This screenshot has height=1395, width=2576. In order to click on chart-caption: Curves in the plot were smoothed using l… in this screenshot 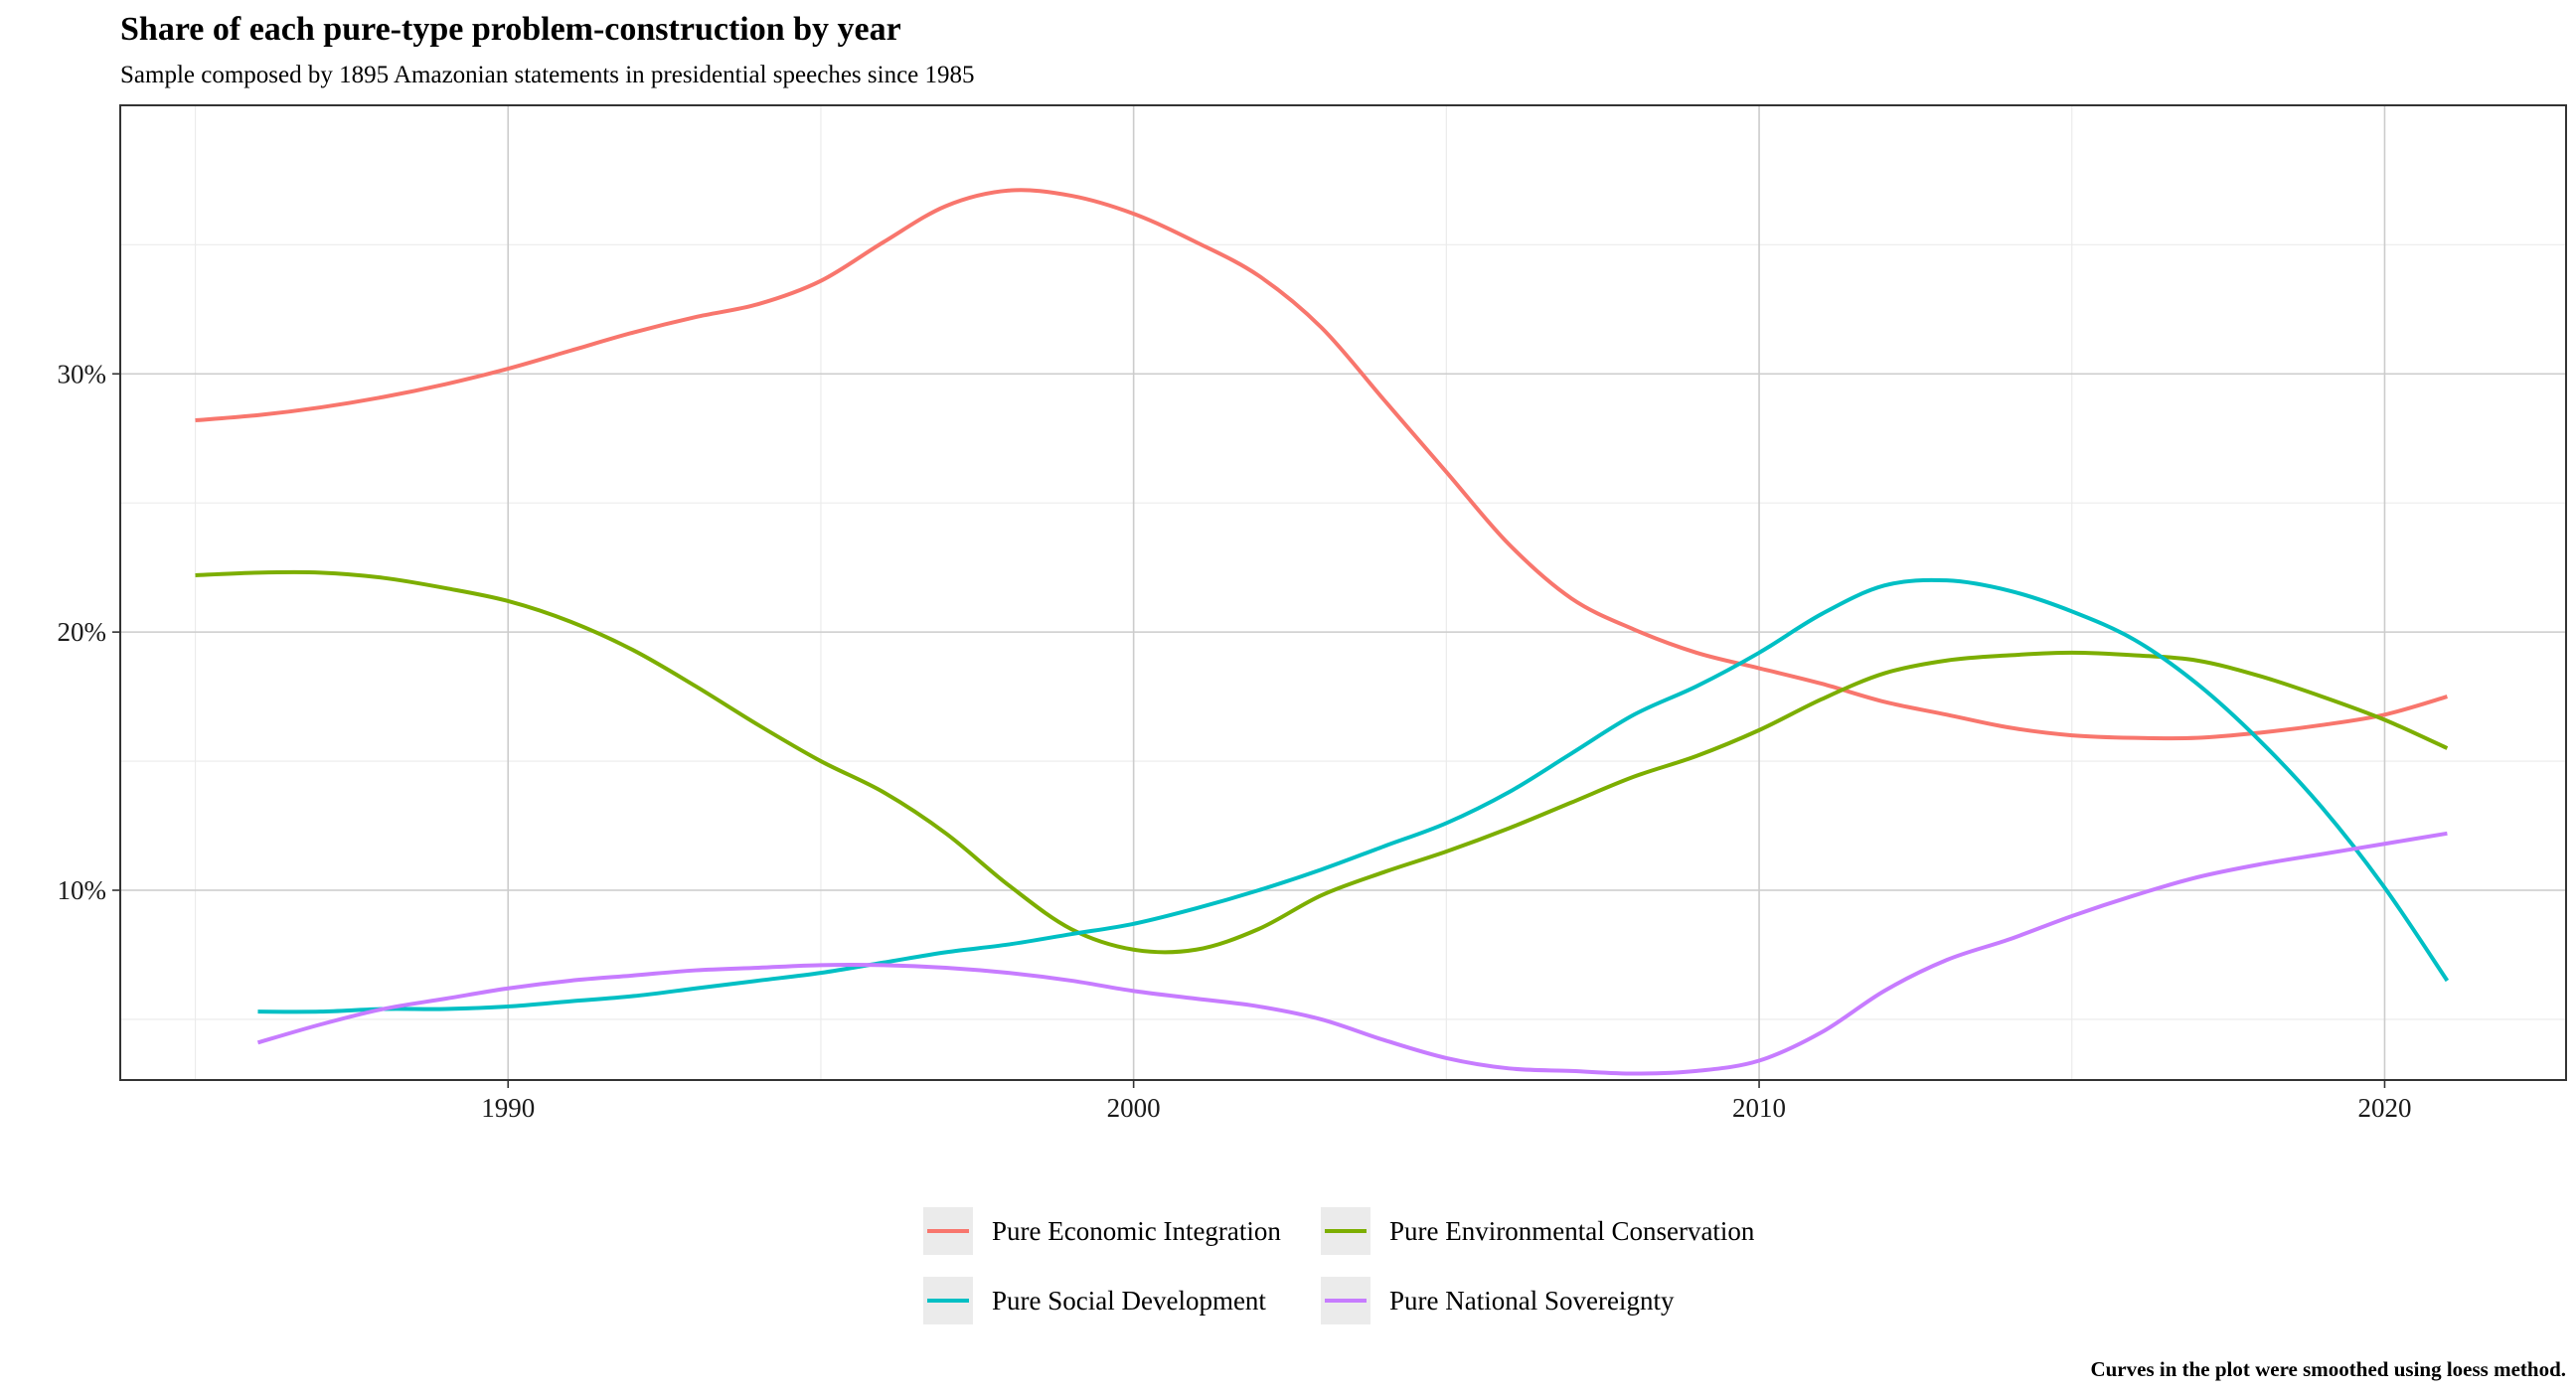, I will do `click(2328, 1369)`.